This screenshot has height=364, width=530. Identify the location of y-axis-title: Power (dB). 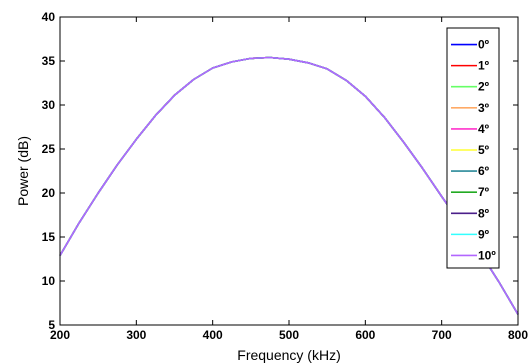
(23, 171).